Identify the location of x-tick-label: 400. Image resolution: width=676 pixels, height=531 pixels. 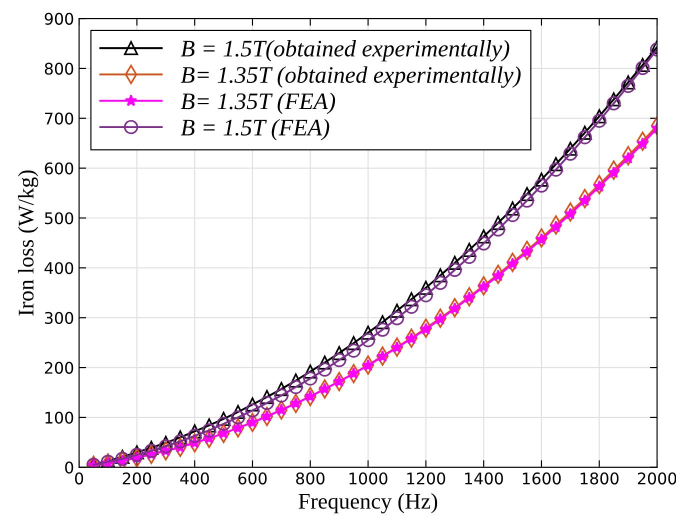
(194, 478).